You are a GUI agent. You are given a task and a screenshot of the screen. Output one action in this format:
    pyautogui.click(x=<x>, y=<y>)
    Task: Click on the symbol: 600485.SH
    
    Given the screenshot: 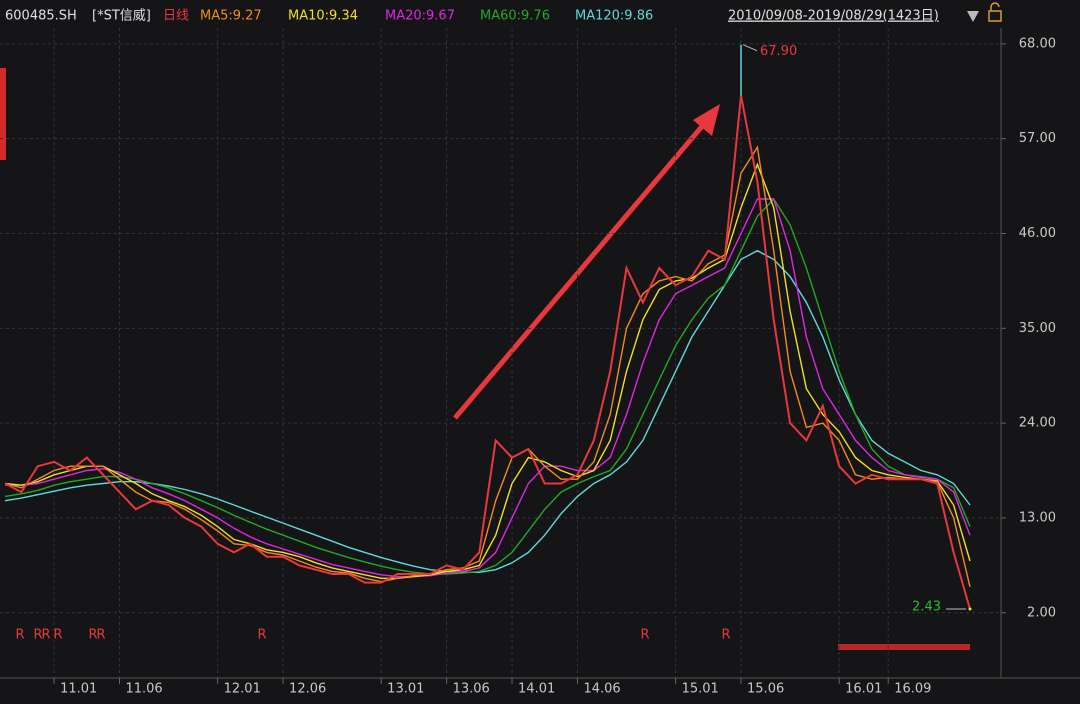 What is the action you would take?
    pyautogui.click(x=41, y=16)
    